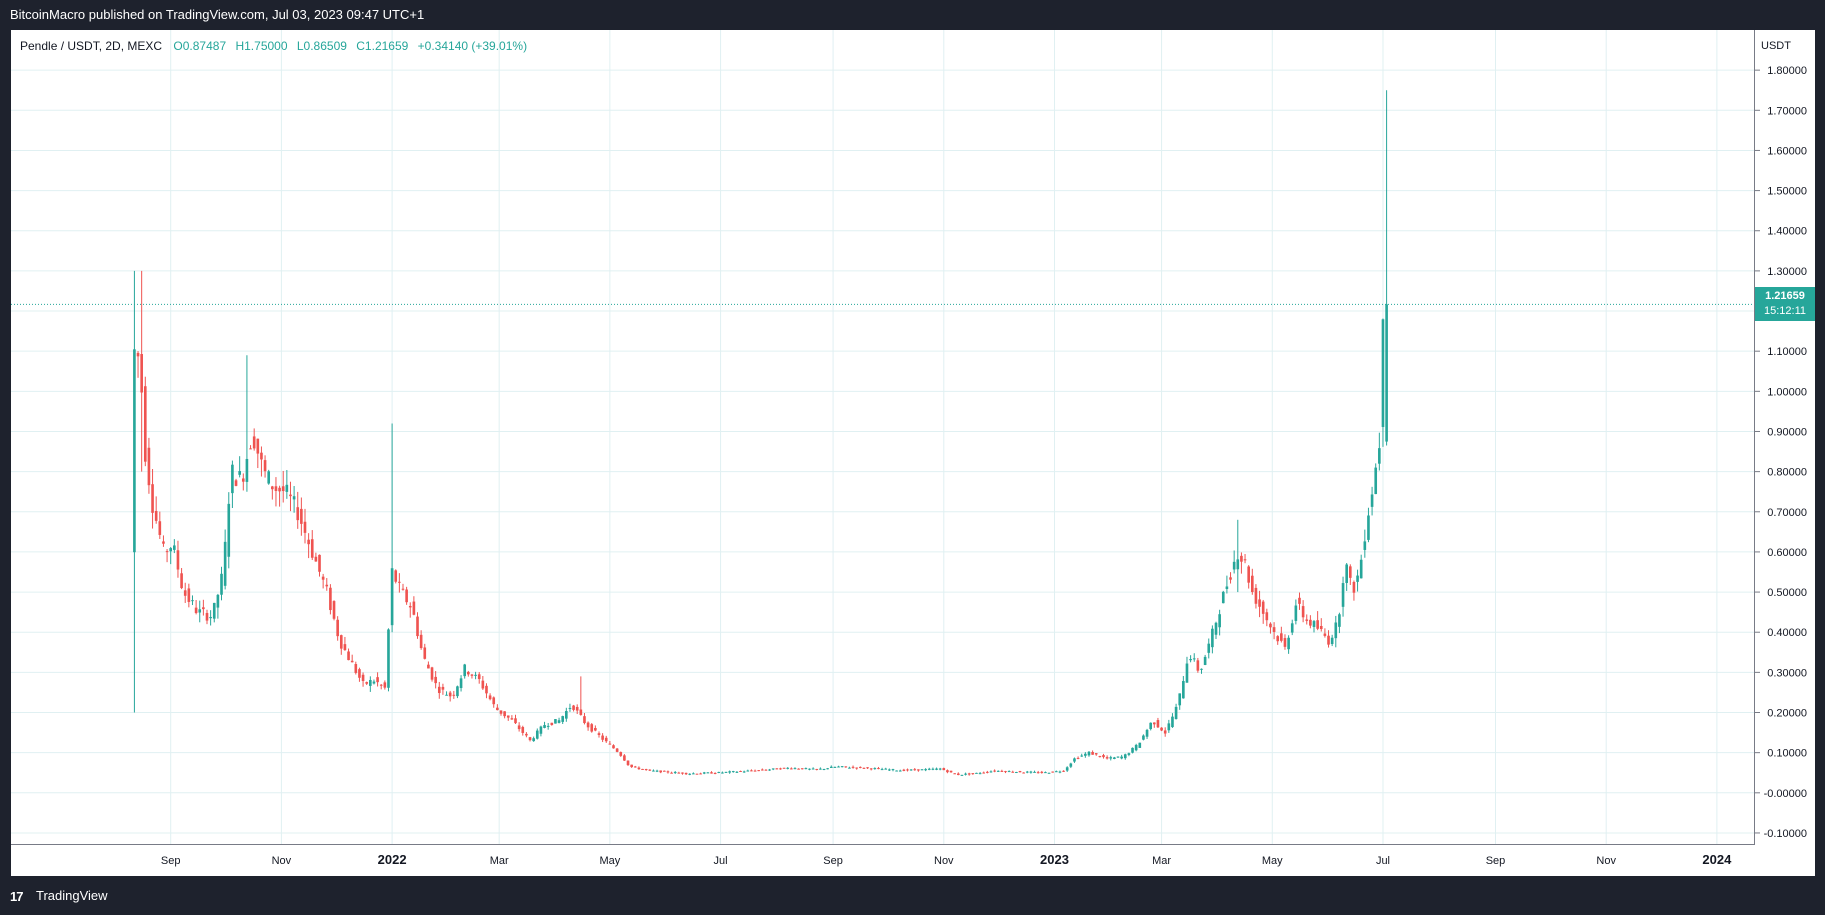 This screenshot has width=1825, height=915. What do you see at coordinates (72, 895) in the screenshot?
I see `tradingview-brand: TradingView` at bounding box center [72, 895].